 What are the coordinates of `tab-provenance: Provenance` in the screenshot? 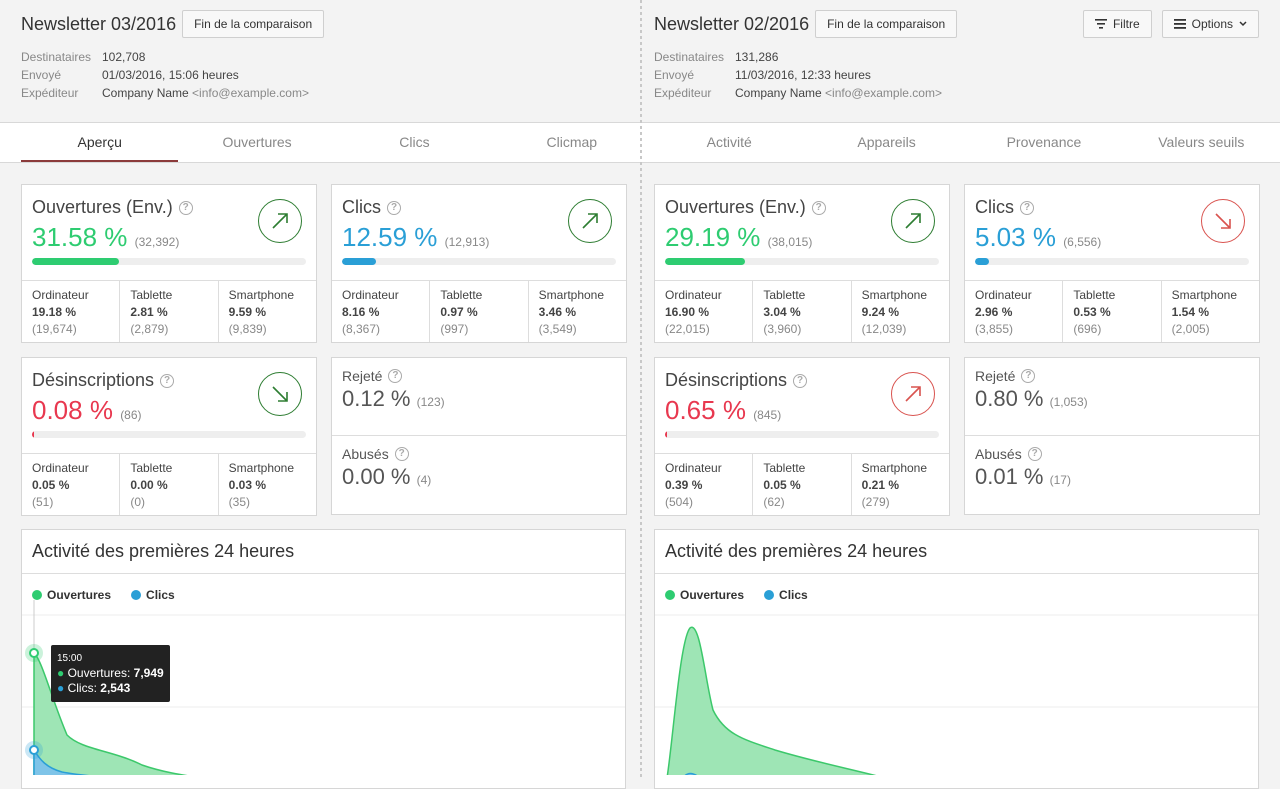 It's located at (1044, 142).